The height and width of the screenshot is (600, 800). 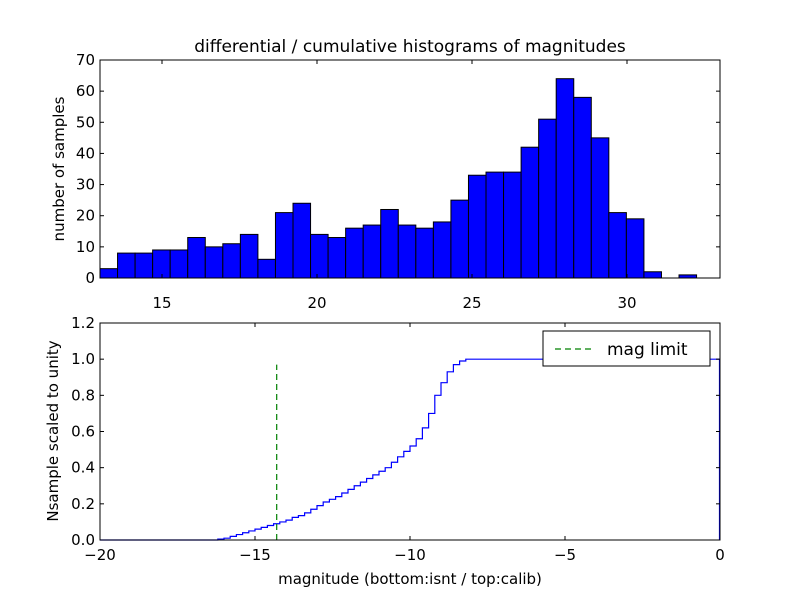 What do you see at coordinates (85, 91) in the screenshot?
I see `y-tick-label: 60` at bounding box center [85, 91].